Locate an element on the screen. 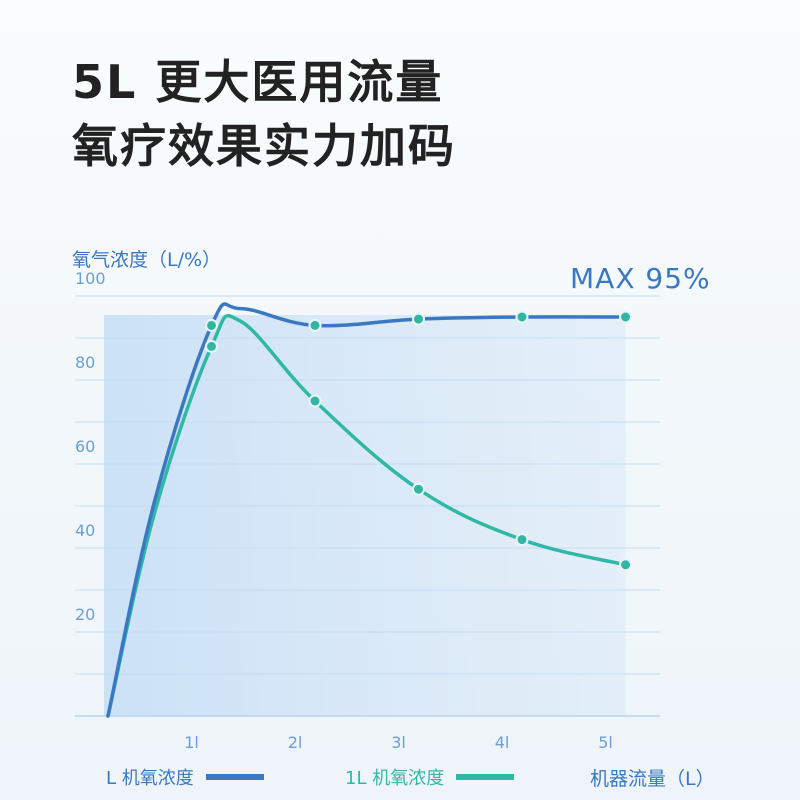 This screenshot has height=800, width=800. y-axis-label: 氧气浓度（L/%） is located at coordinates (147, 260).